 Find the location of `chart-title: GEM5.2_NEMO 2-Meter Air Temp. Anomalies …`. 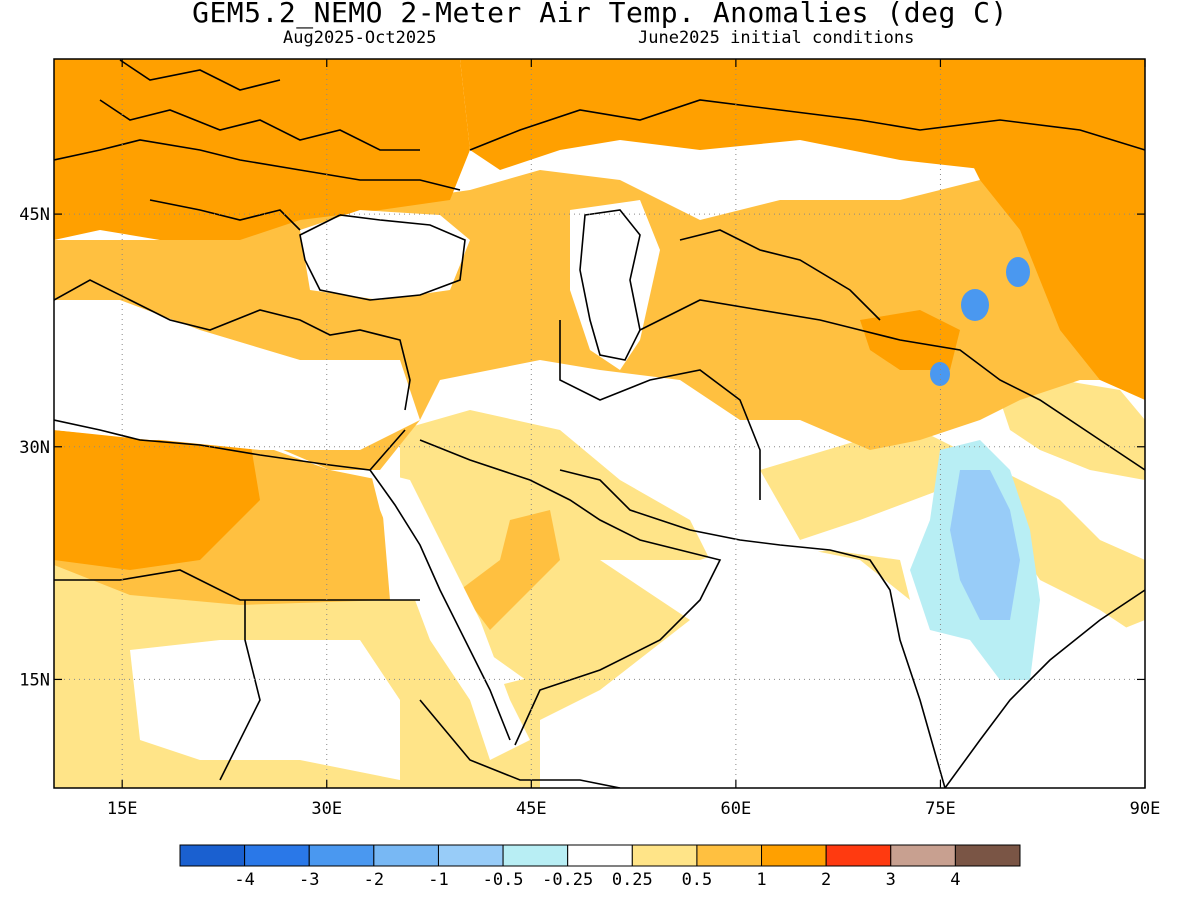

chart-title: GEM5.2_NEMO 2-Meter Air Temp. Anomalies … is located at coordinates (600, 14).